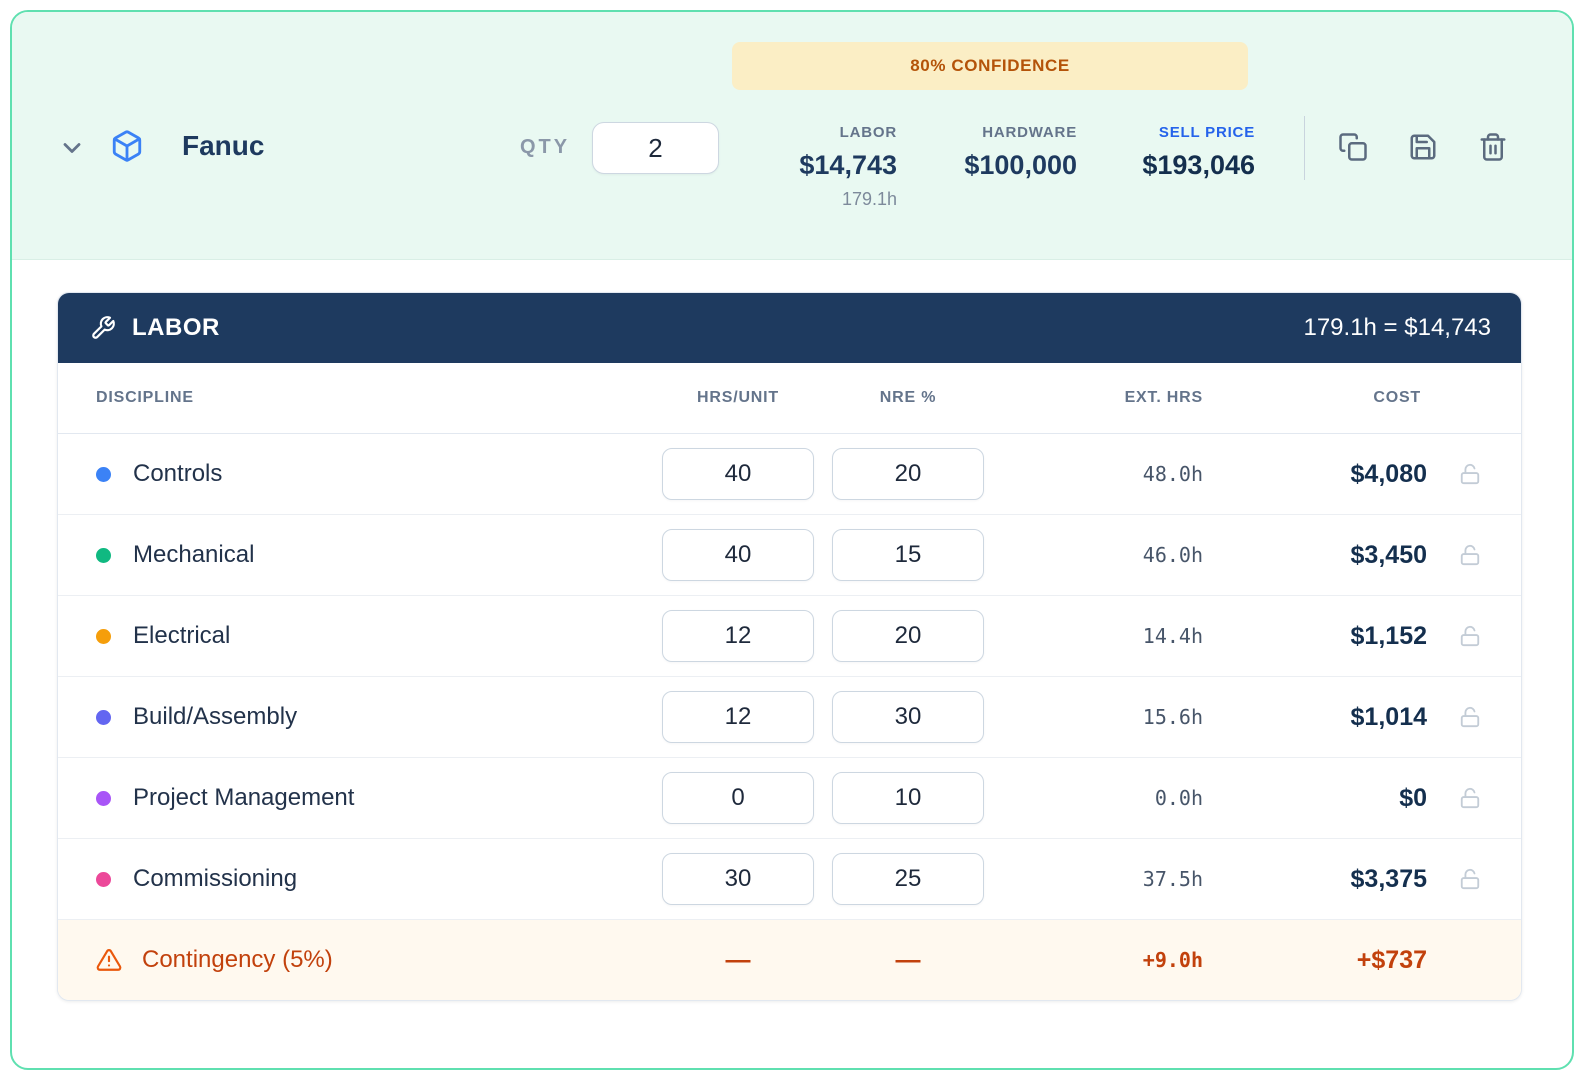 The width and height of the screenshot is (1584, 1070). I want to click on duplicate-button, so click(1353, 147).